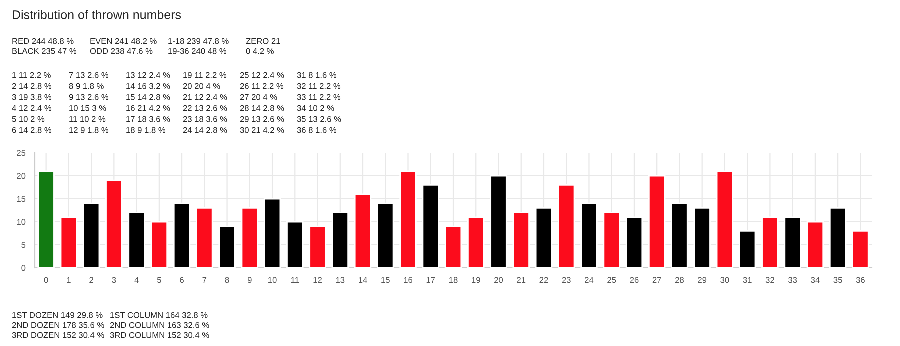  What do you see at coordinates (295, 280) in the screenshot?
I see `x-tick-label: 11` at bounding box center [295, 280].